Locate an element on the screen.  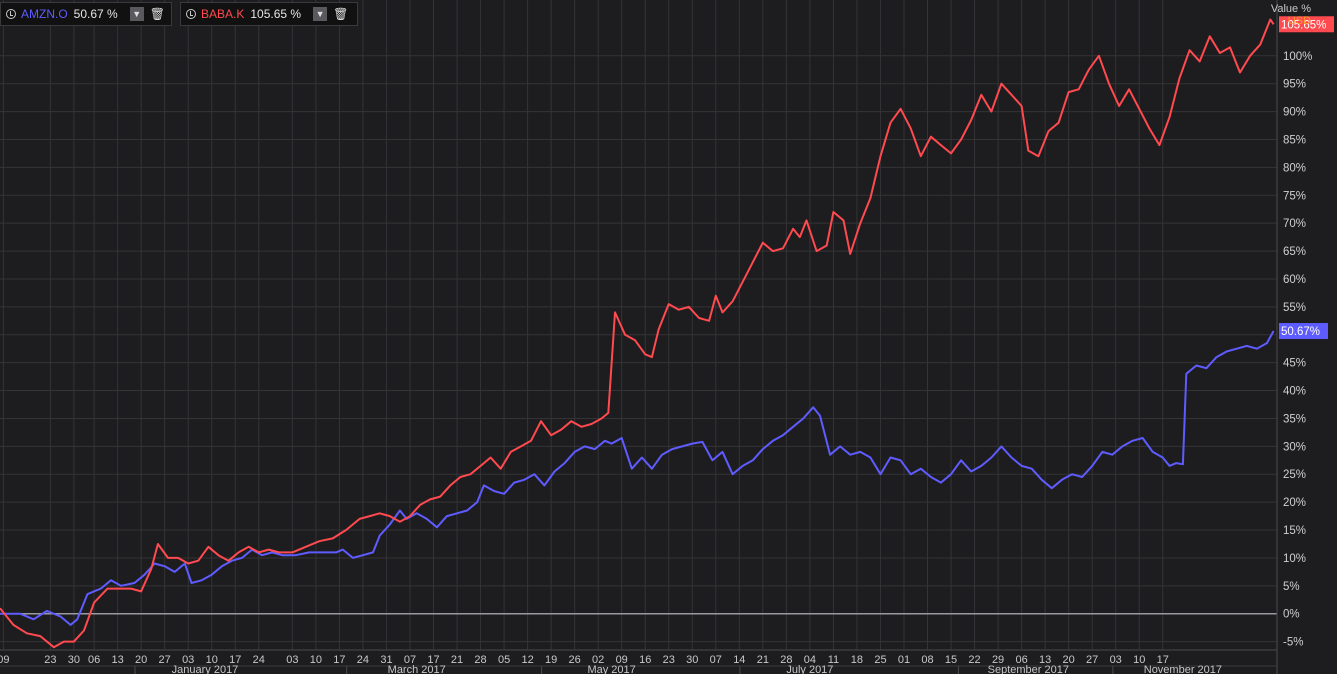
axis-currency: USD is located at coordinates (1299, 21).